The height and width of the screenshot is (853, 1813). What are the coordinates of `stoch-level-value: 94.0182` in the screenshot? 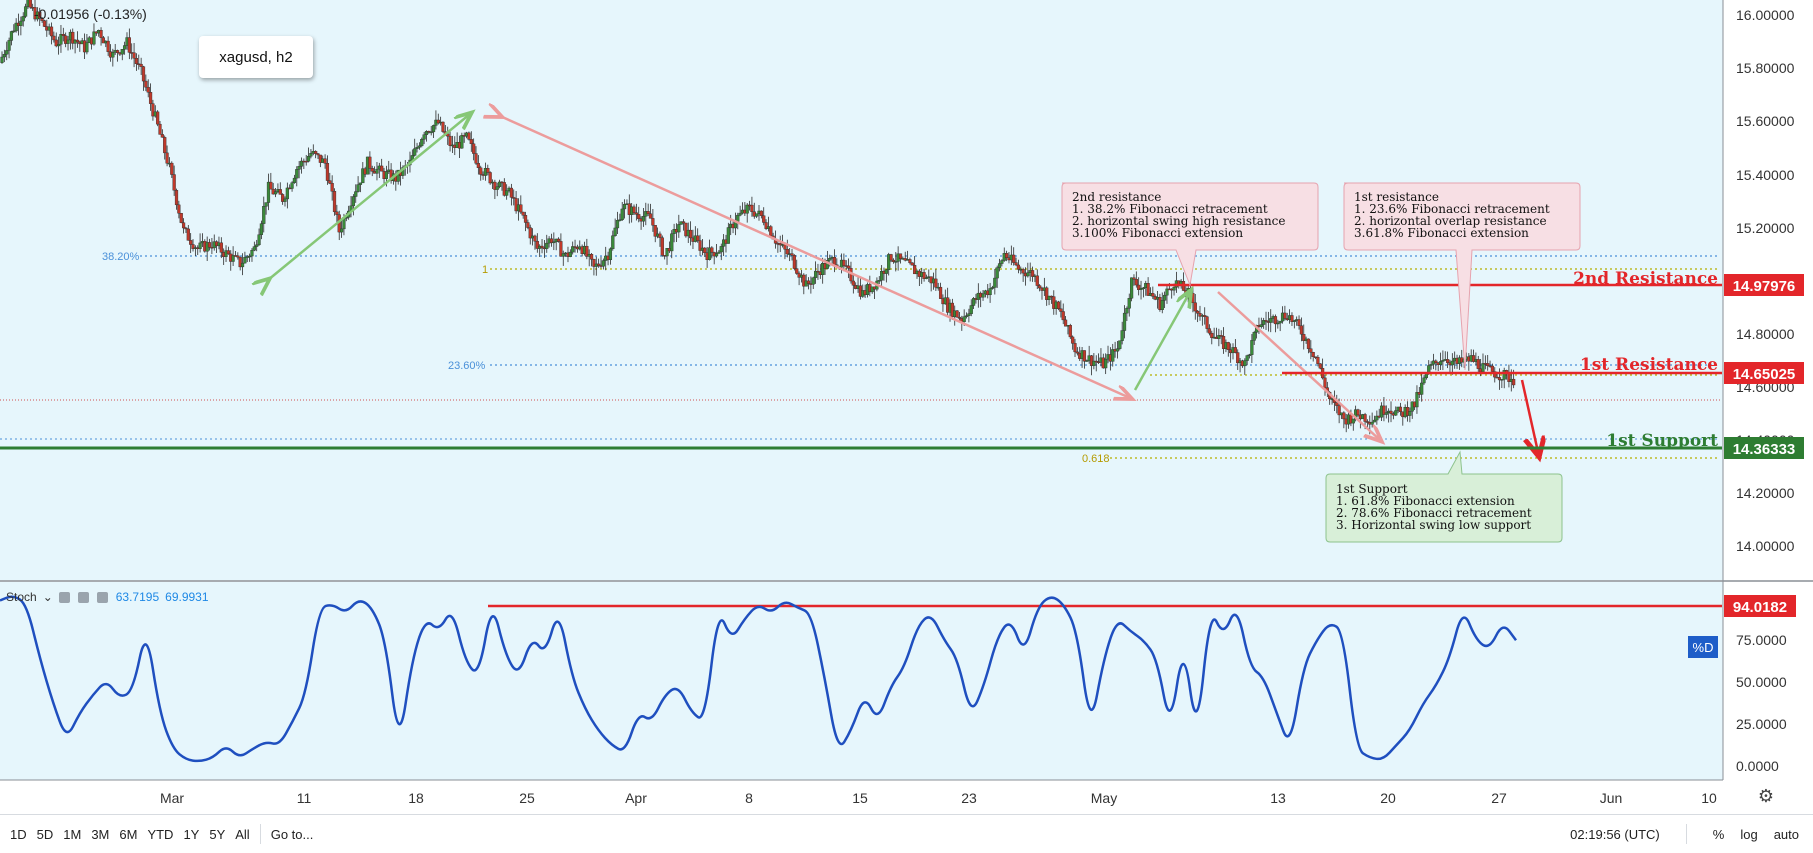 It's located at (1760, 607).